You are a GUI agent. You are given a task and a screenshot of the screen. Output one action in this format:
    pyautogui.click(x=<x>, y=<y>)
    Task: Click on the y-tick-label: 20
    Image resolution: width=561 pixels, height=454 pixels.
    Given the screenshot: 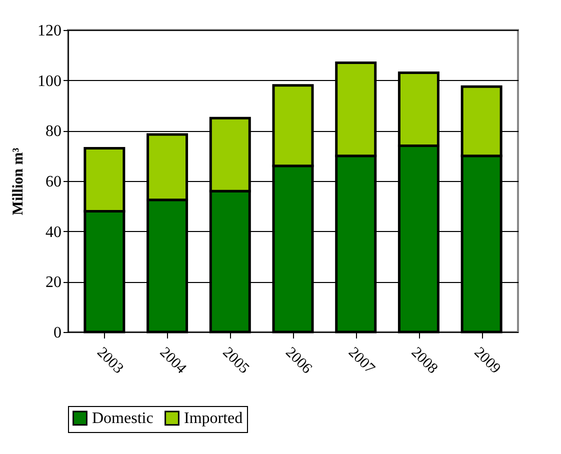 What is the action you would take?
    pyautogui.click(x=54, y=283)
    